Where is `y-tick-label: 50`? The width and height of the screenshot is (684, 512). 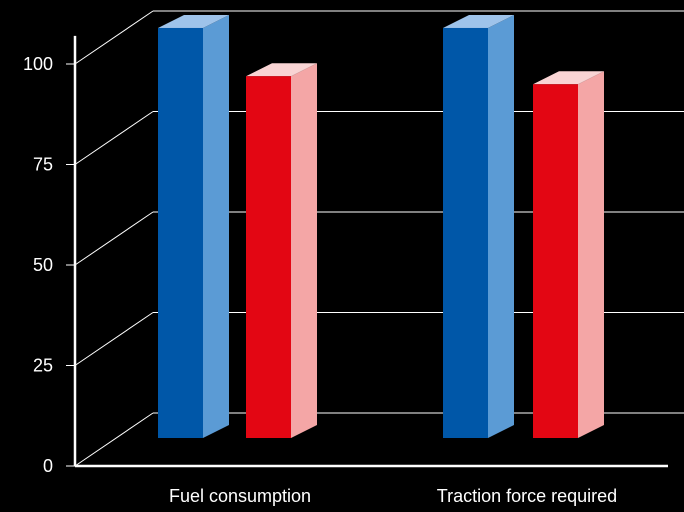 y-tick-label: 50 is located at coordinates (43, 265).